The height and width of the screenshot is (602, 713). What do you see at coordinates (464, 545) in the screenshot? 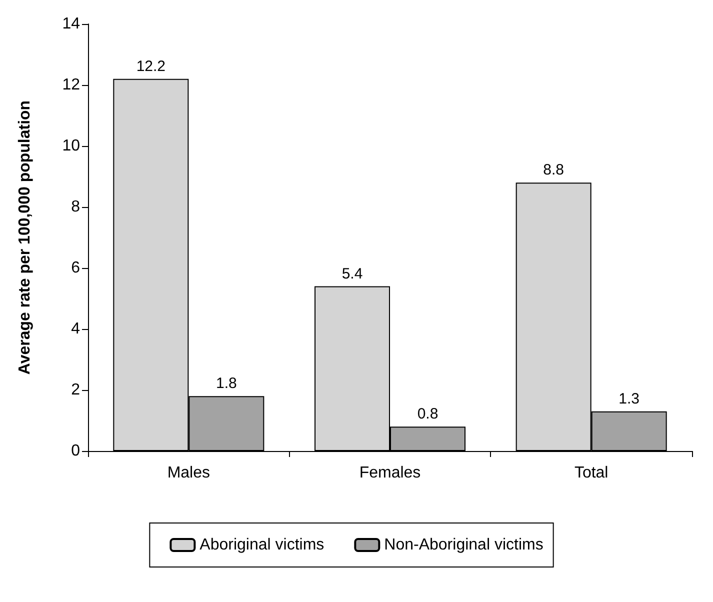
I see `legend-label: Non-Aboriginal victims` at bounding box center [464, 545].